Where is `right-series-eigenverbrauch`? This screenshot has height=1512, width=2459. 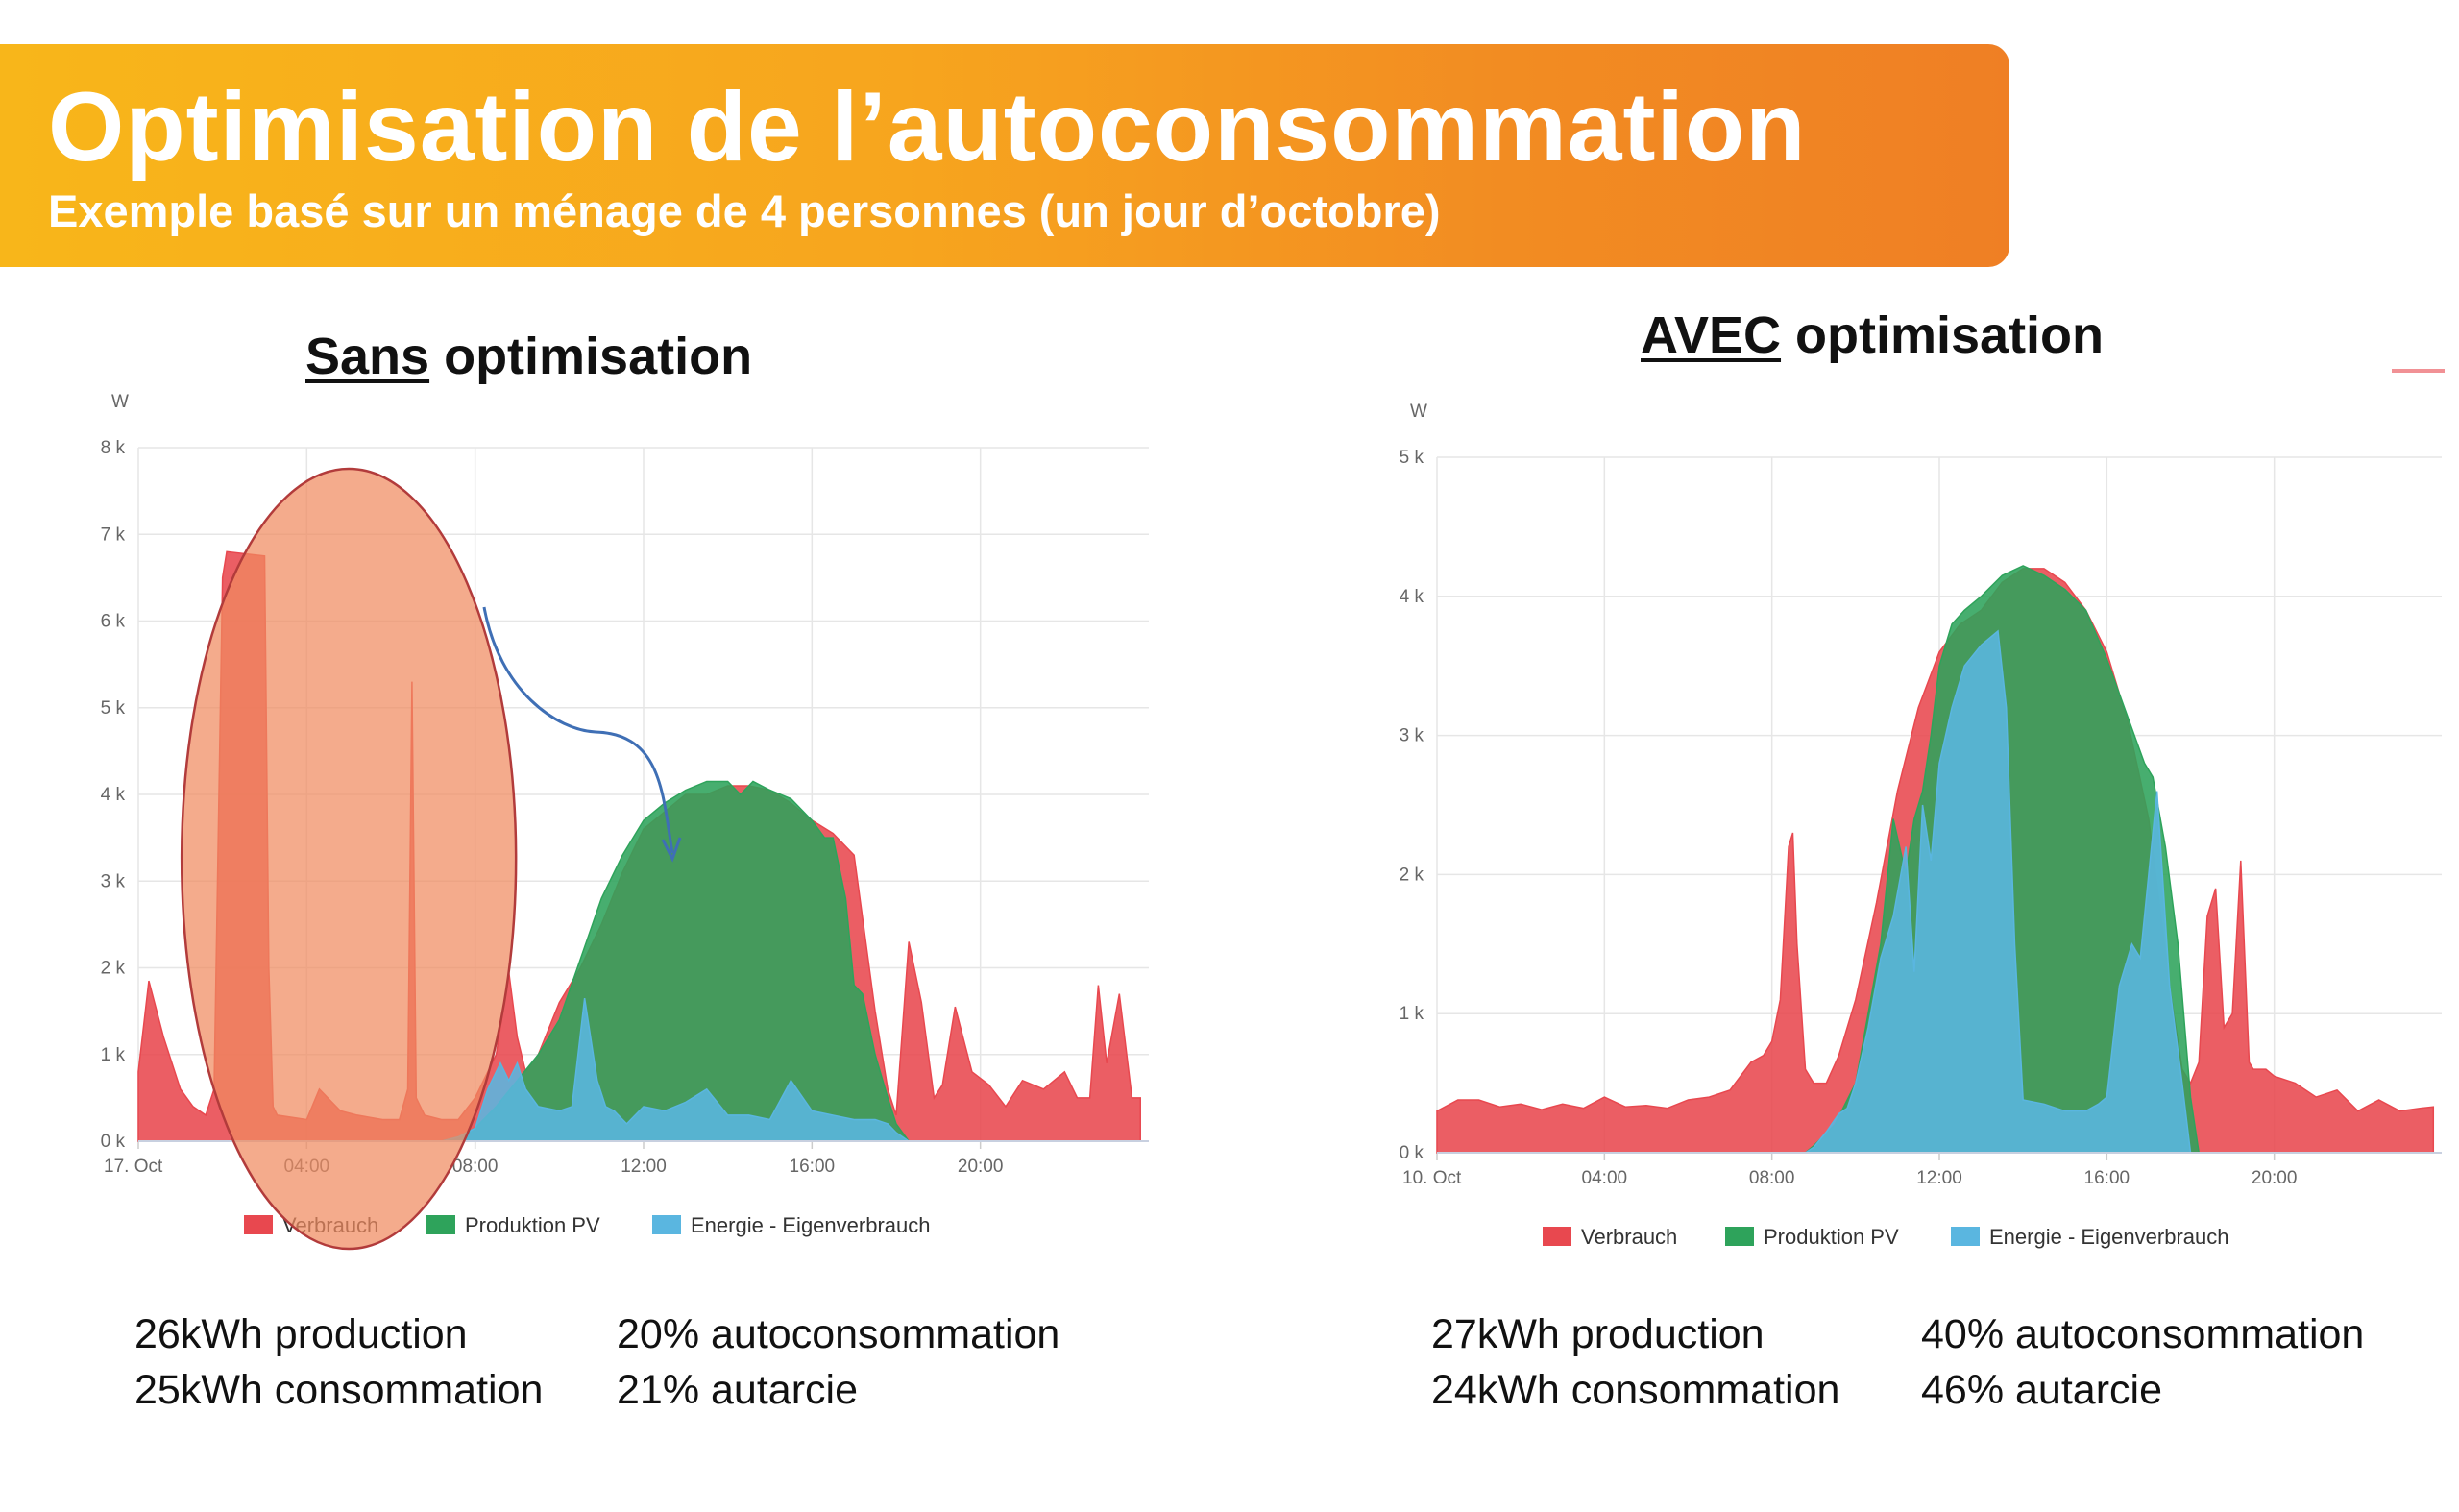
right-series-eigenverbrauch is located at coordinates (1997, 891).